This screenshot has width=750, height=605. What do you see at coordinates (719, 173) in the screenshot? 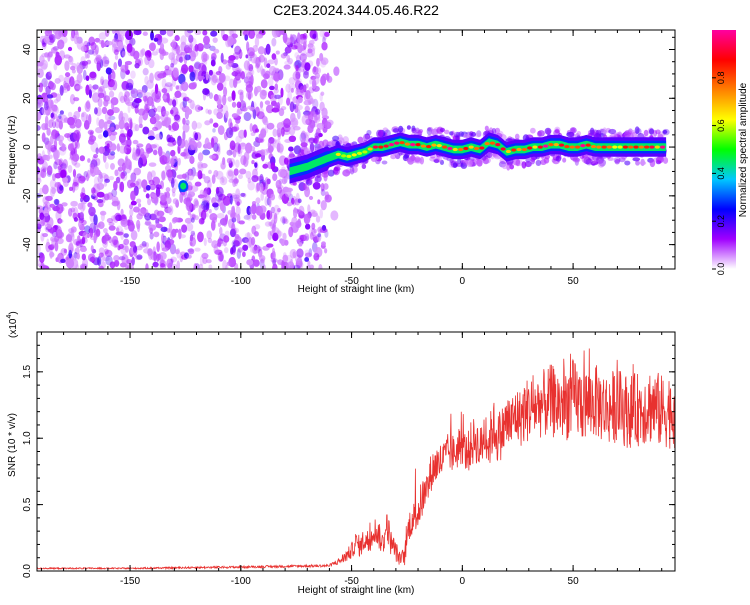
I see `colorbar-ticks: 0.0 0.2 0.4 0.6 0.8` at bounding box center [719, 173].